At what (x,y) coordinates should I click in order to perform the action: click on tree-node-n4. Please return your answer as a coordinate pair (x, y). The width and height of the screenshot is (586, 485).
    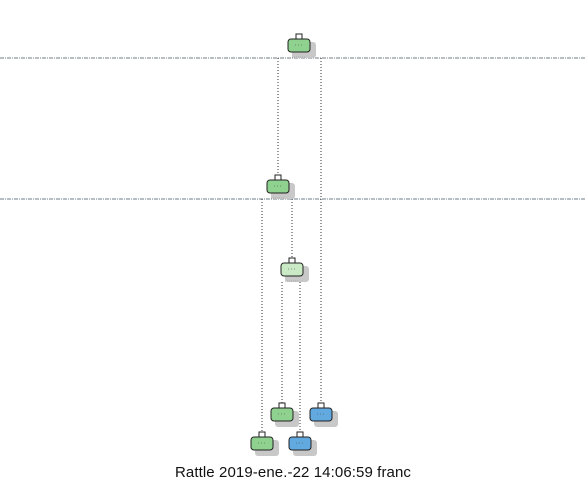
    Looking at the image, I should click on (284, 414).